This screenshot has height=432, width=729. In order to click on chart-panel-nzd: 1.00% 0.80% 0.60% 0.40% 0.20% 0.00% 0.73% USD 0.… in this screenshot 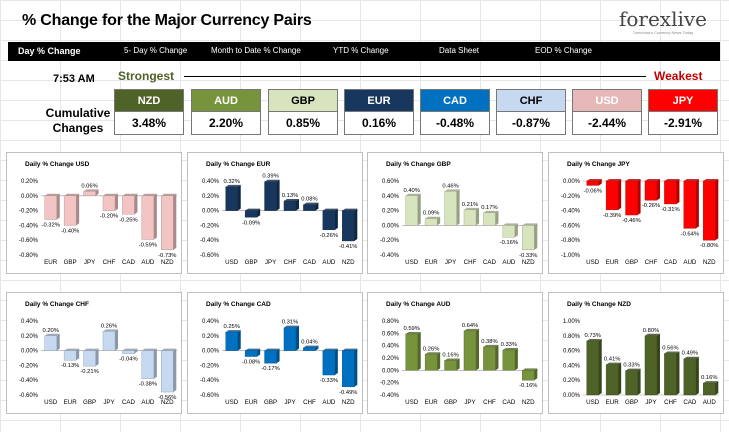, I will do `click(636, 353)`.